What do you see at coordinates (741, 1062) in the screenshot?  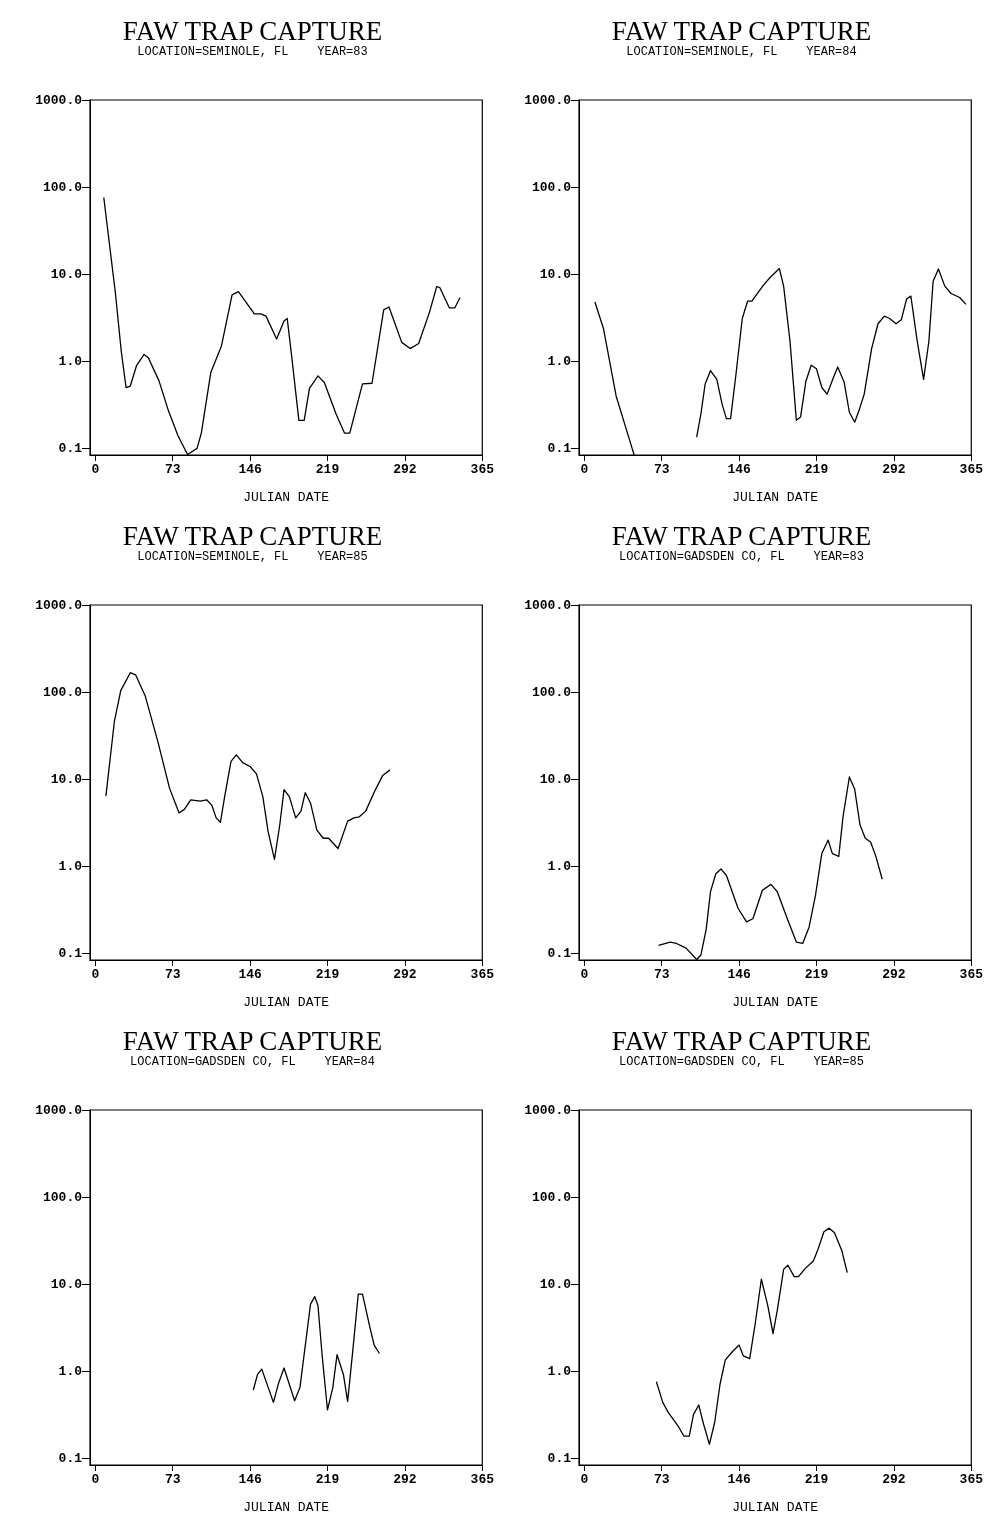 I see `chart-subtitle: LOCATION=GADSDEN CO, FL YEAR=85` at bounding box center [741, 1062].